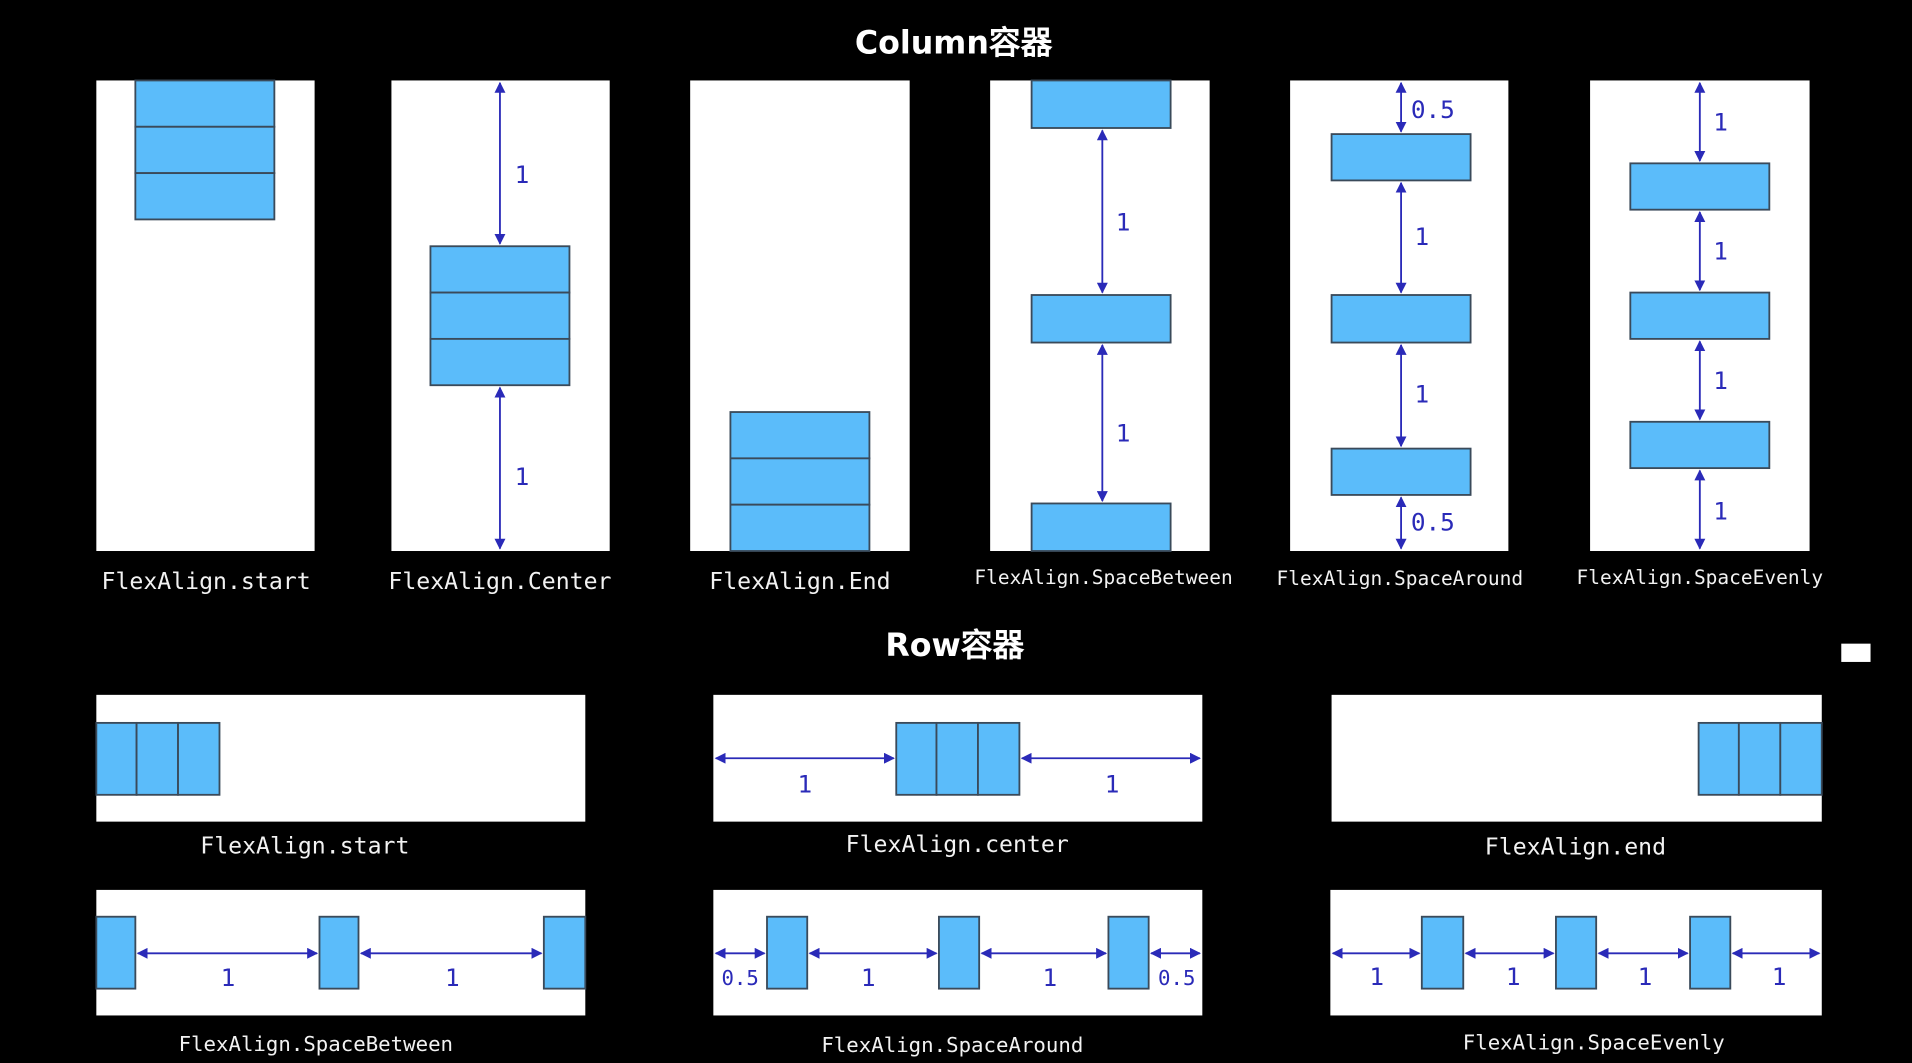 This screenshot has width=1912, height=1063. I want to click on column-panel-label: FlexAlign.SpaceEvenly, so click(1700, 577).